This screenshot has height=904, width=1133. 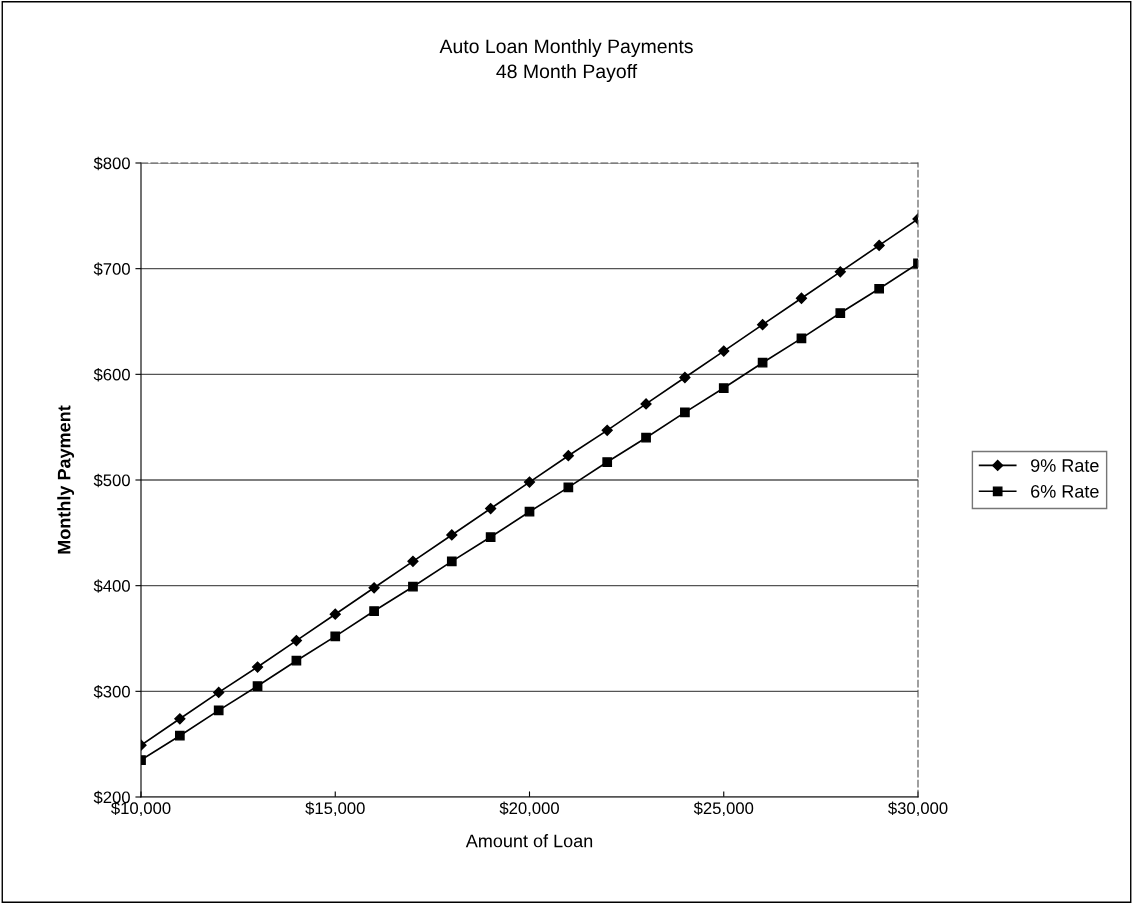 What do you see at coordinates (529, 841) in the screenshot?
I see `x-axis-title: Amount of Loan` at bounding box center [529, 841].